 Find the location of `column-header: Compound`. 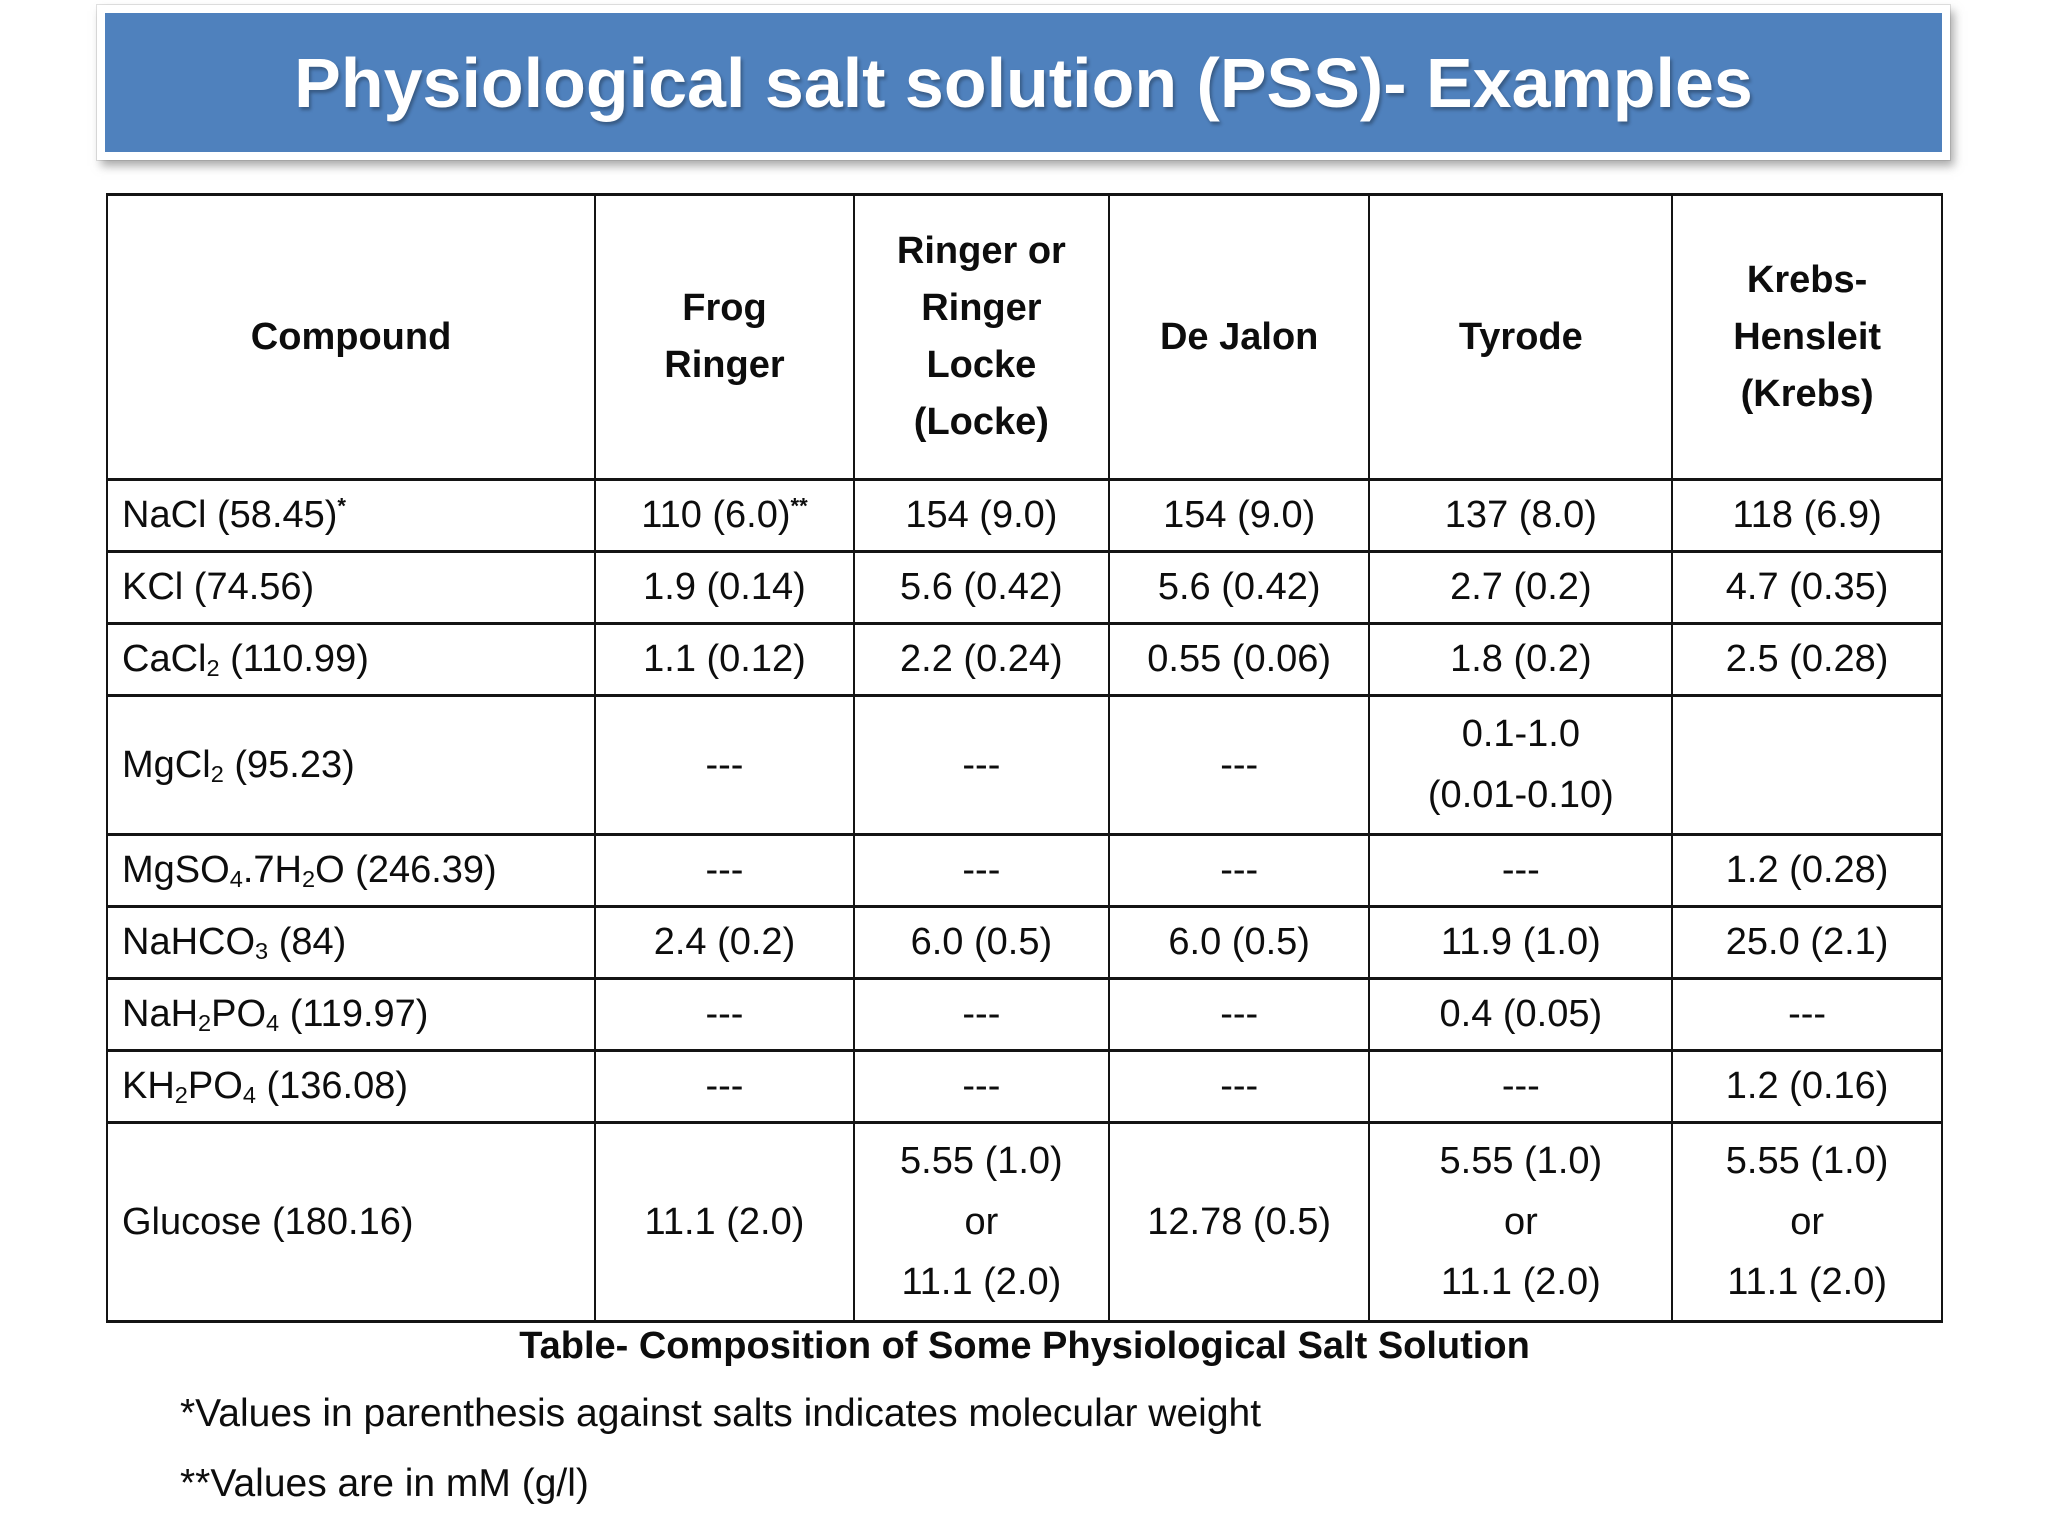

column-header: Compound is located at coordinates (351, 337).